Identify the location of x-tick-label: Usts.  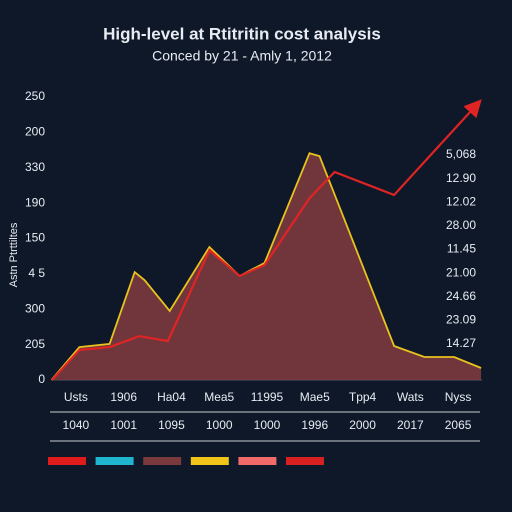
(76, 397).